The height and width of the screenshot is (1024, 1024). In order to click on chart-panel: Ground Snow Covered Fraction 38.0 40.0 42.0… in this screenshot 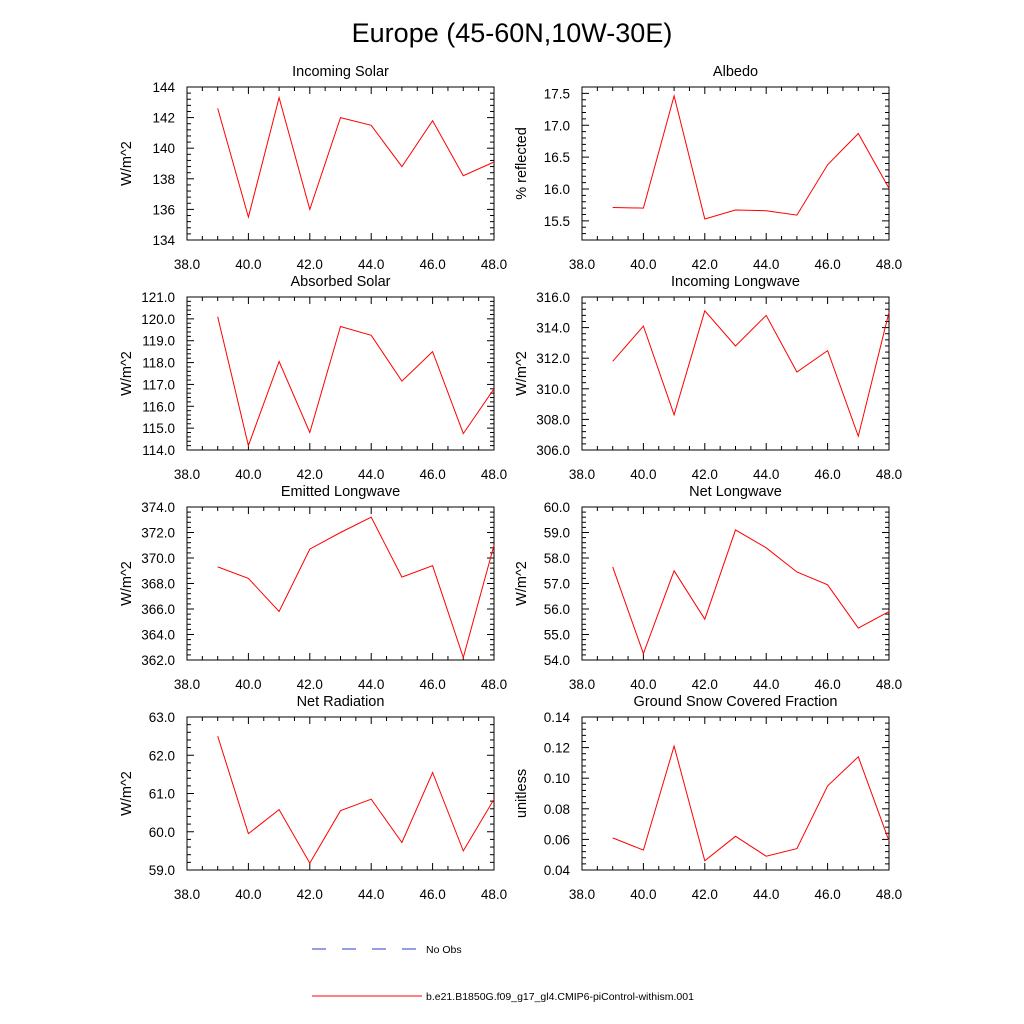, I will do `click(708, 798)`.